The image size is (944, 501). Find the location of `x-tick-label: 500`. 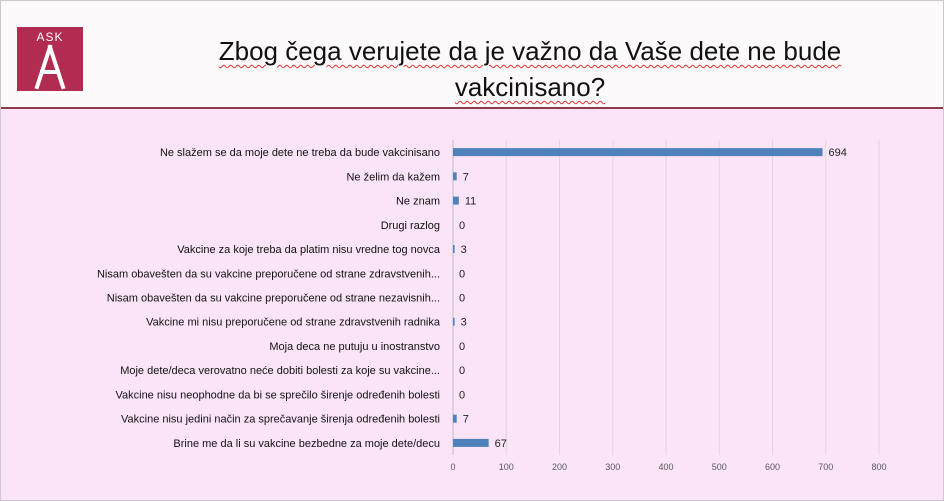

x-tick-label: 500 is located at coordinates (719, 467).